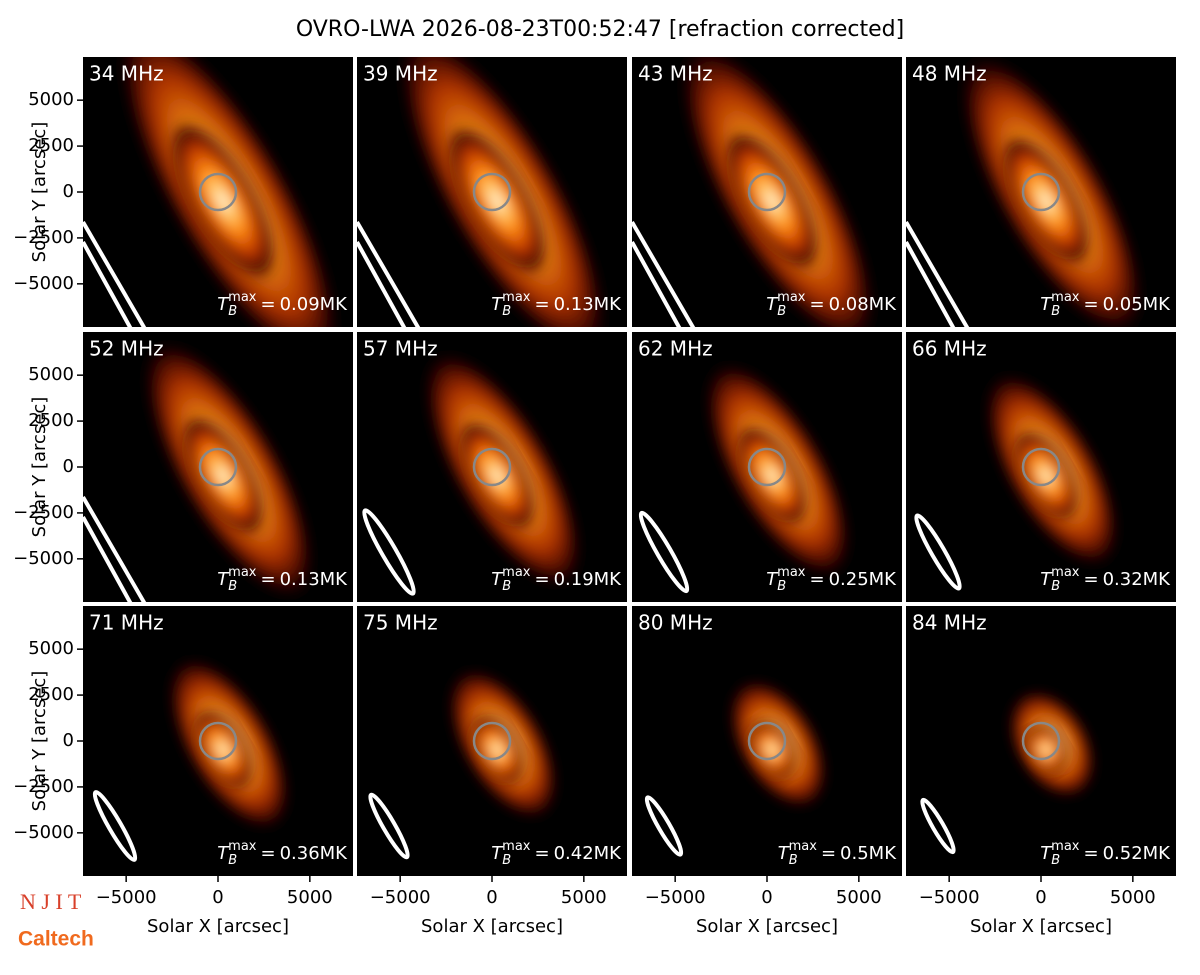 The width and height of the screenshot is (1200, 975). I want to click on logo-njit: N J I T, so click(51, 901).